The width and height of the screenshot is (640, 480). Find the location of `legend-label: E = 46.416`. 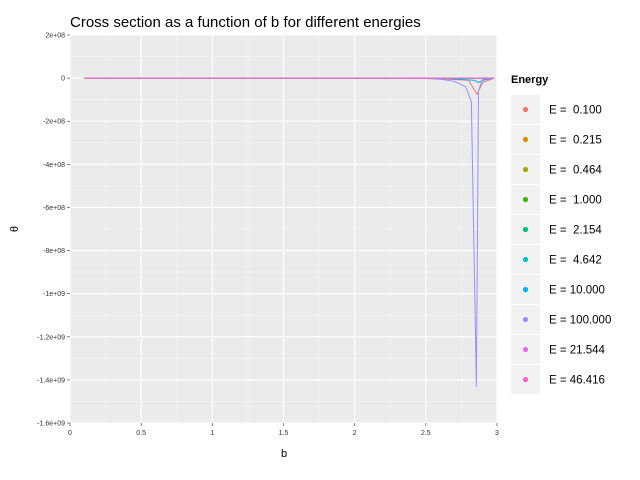

legend-label: E = 46.416 is located at coordinates (577, 381).